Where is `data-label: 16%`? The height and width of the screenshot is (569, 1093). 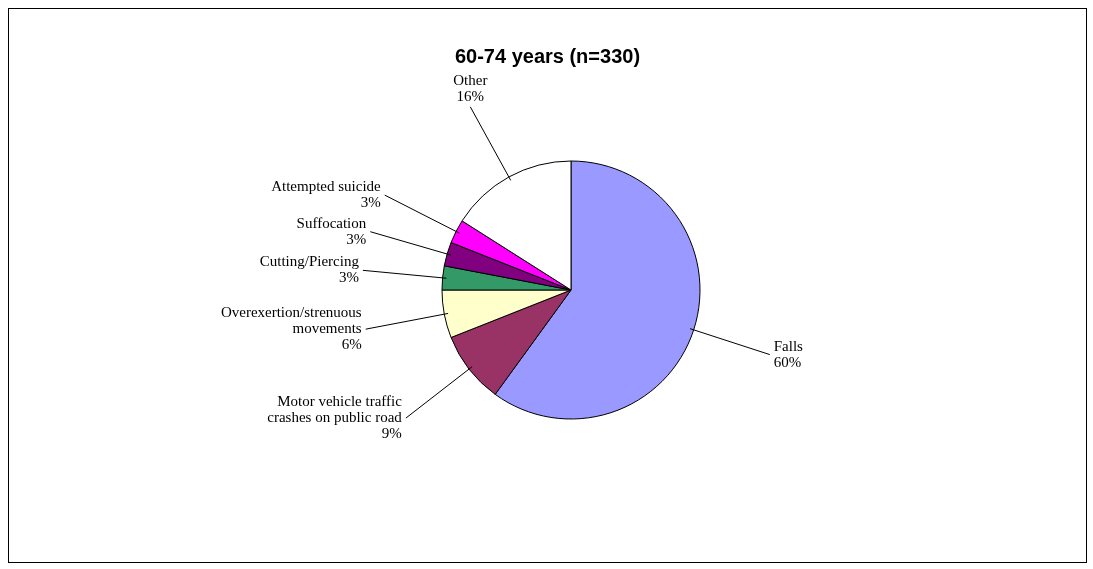 data-label: 16% is located at coordinates (470, 95).